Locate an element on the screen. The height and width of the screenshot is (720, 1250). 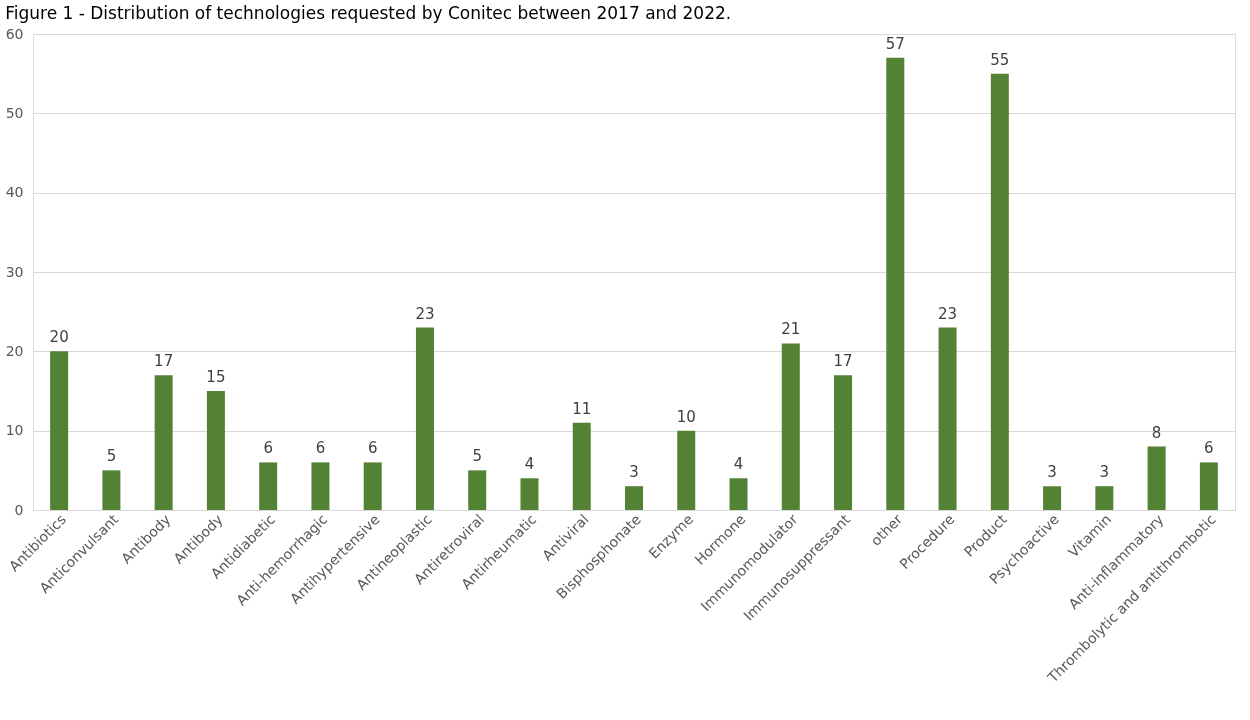
y-tick-label: 0 is located at coordinates (19, 509).